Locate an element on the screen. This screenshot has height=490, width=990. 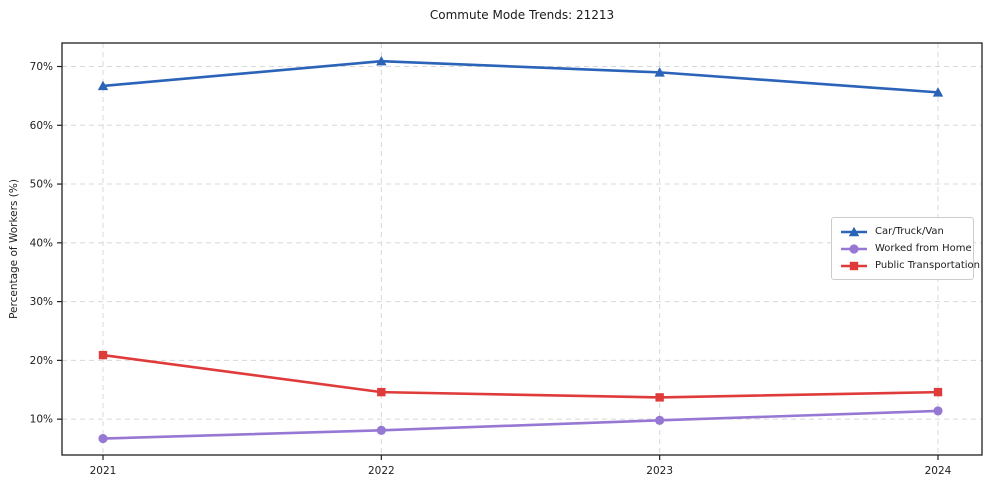
y-tick-label: 20% is located at coordinates (41, 361).